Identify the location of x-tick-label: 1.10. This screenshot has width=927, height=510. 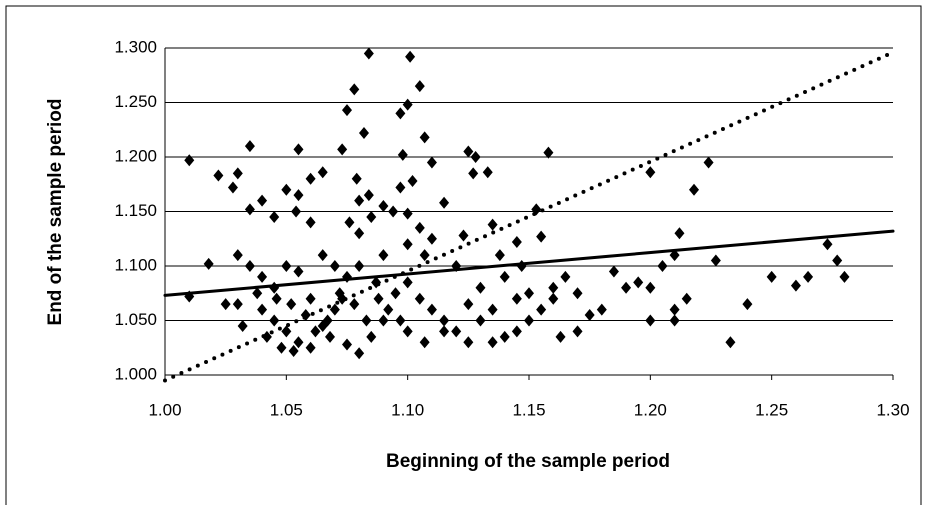
(407, 409).